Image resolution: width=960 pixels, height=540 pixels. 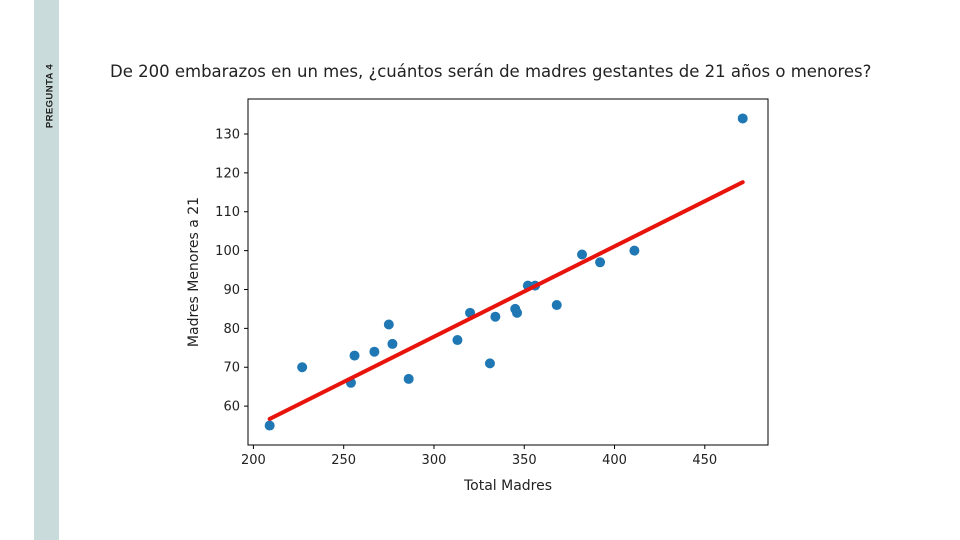 I want to click on x-tick-label: 200, so click(x=253, y=460).